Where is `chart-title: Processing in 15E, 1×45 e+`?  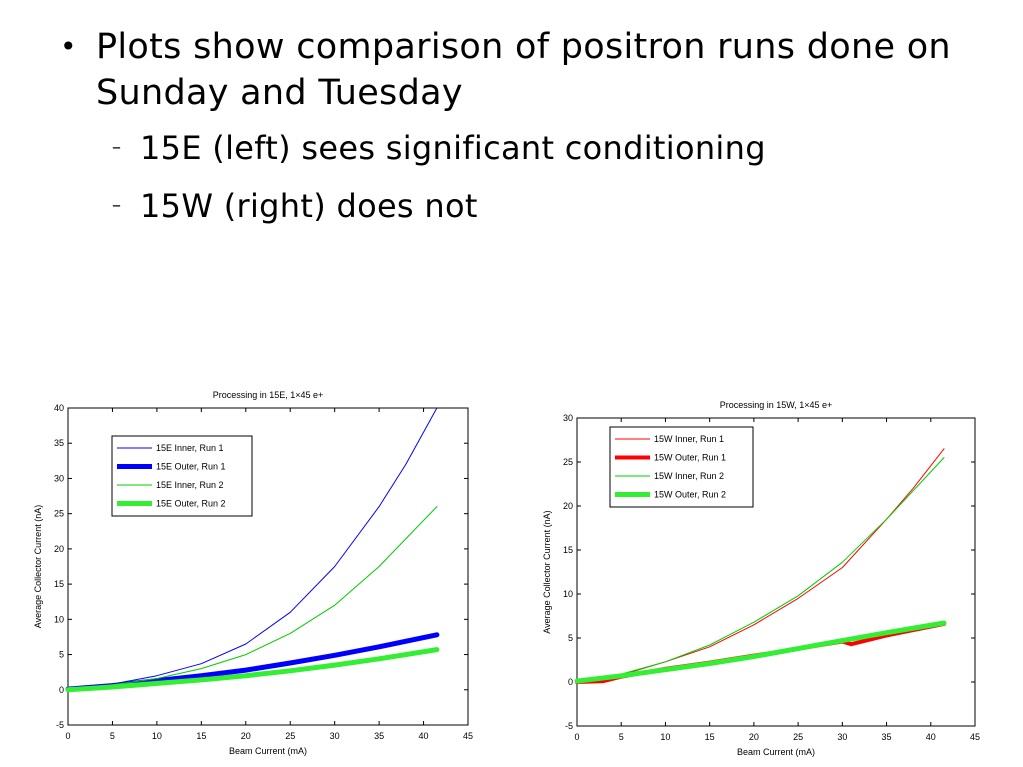
chart-title: Processing in 15E, 1×45 e+ is located at coordinates (268, 395).